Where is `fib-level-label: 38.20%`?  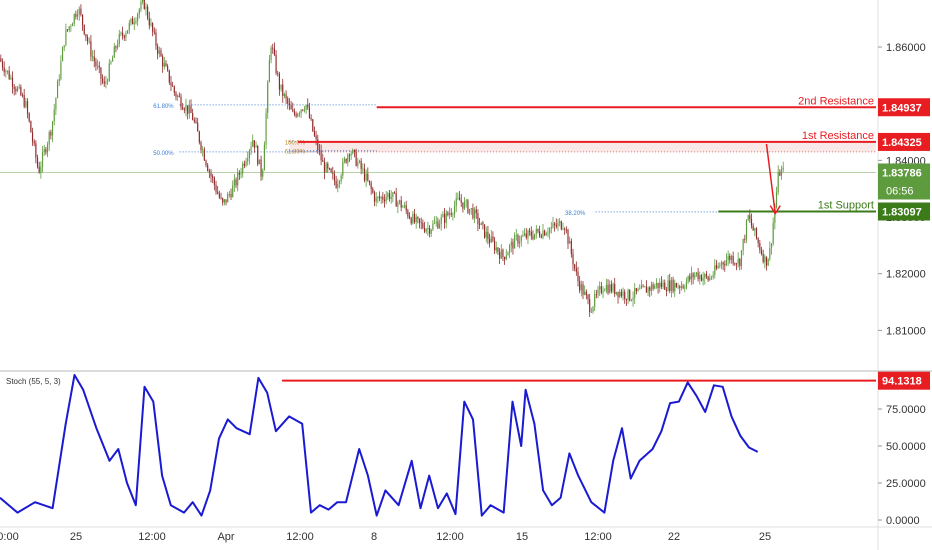 fib-level-label: 38.20% is located at coordinates (575, 214).